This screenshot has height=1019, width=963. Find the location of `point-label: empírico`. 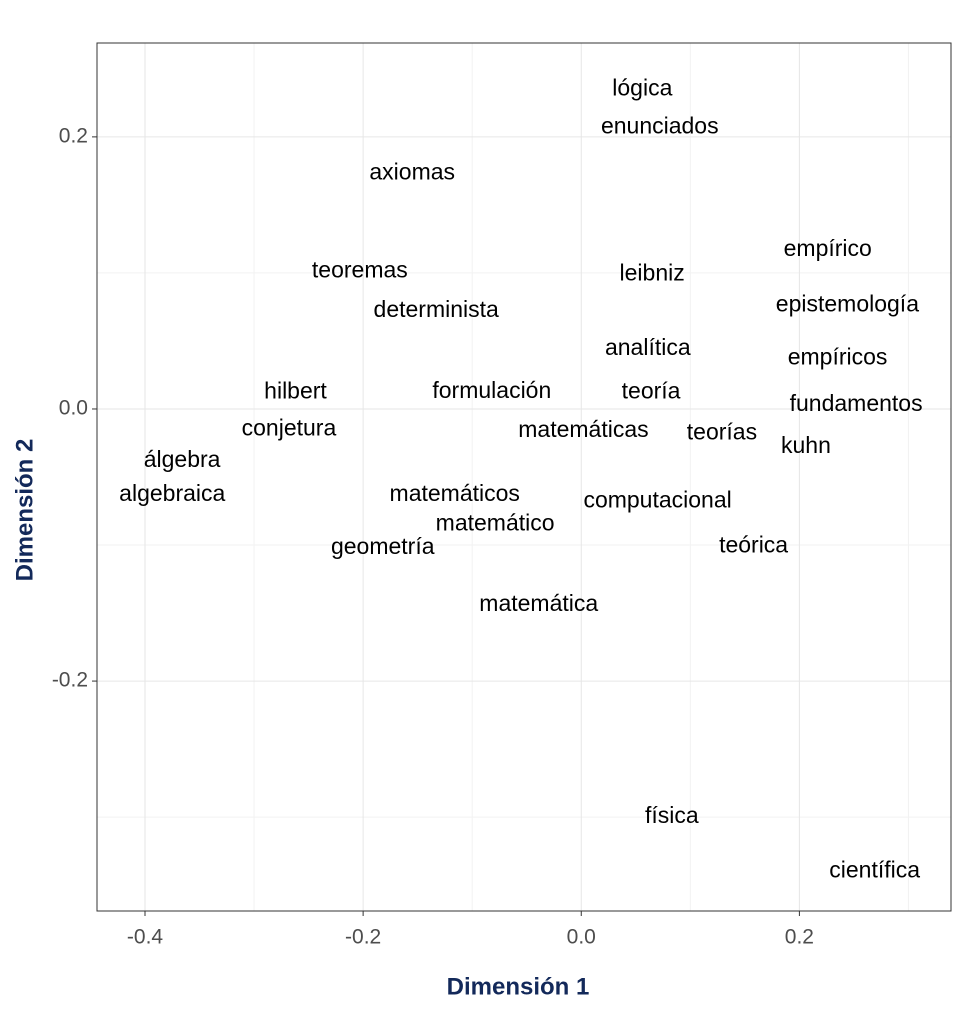

point-label: empírico is located at coordinates (828, 248).